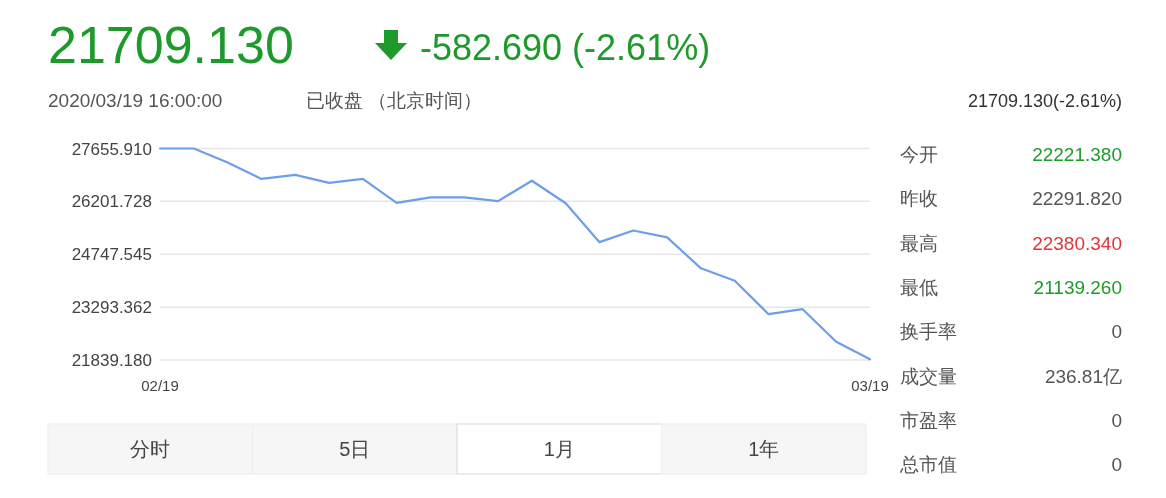 The image size is (1166, 498). What do you see at coordinates (111, 202) in the screenshot?
I see `y-tick-label: 26201.728` at bounding box center [111, 202].